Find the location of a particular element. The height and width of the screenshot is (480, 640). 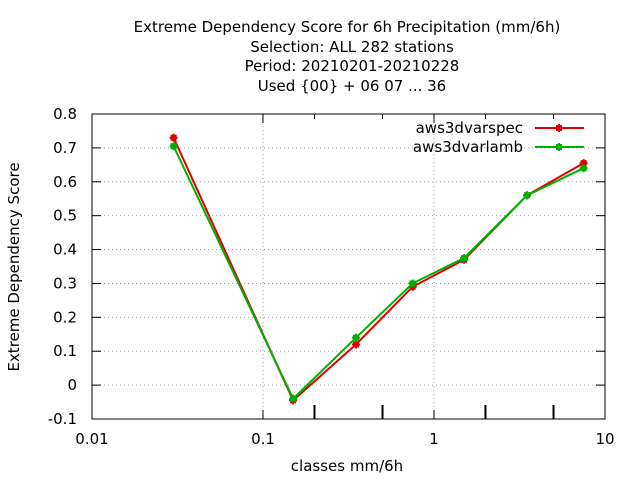

y-tick-label: 0 is located at coordinates (72, 385).